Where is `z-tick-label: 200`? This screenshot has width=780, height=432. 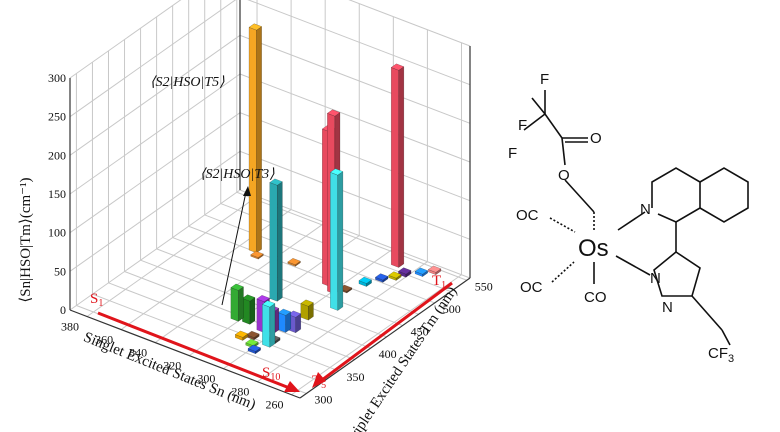 z-tick-label: 200 is located at coordinates (57, 155).